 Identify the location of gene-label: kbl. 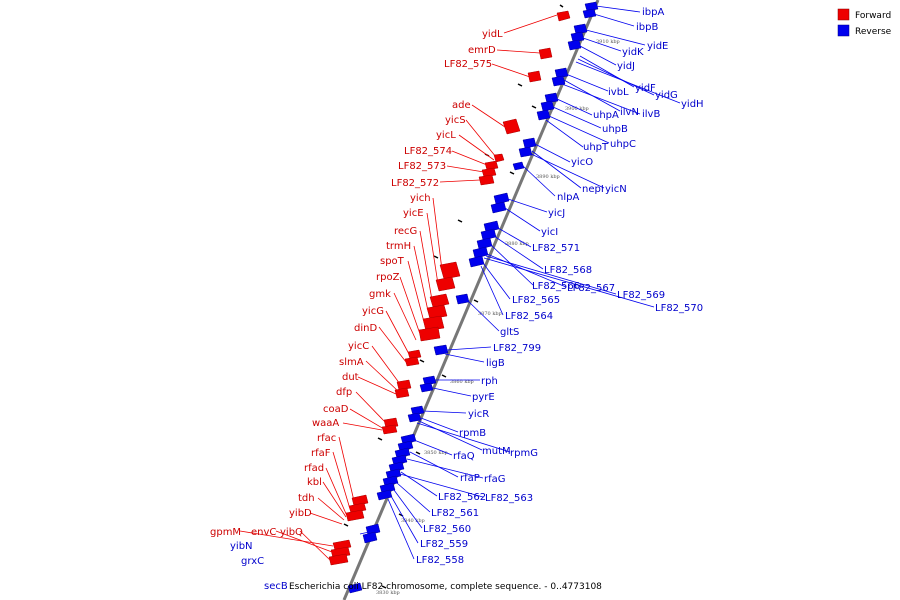
(314, 482).